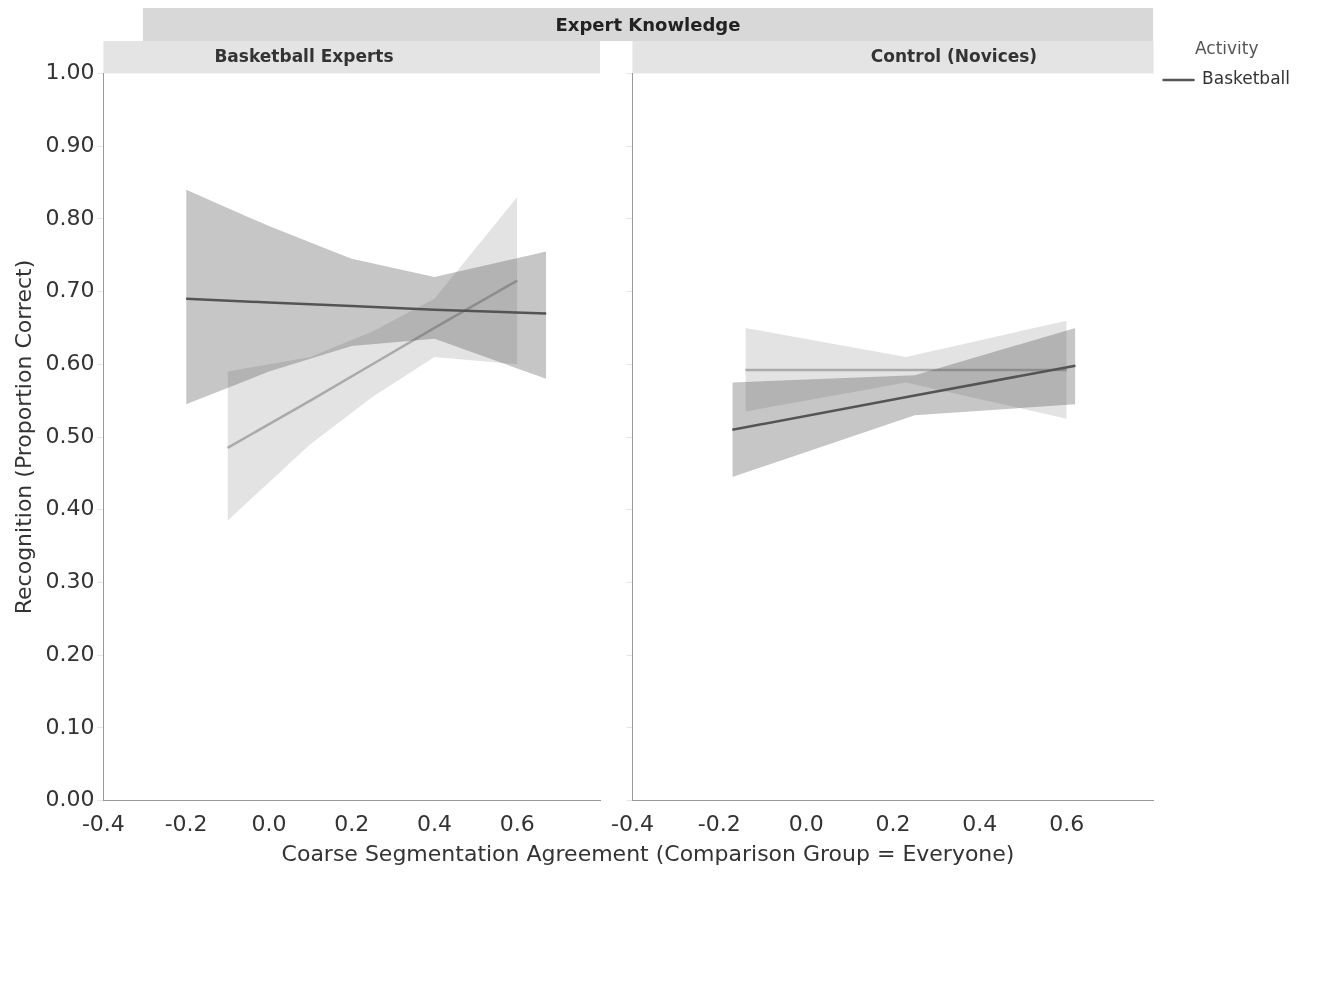 The height and width of the screenshot is (998, 1342). Describe the element at coordinates (1226, 47) in the screenshot. I see `legend-title: Activity` at that location.